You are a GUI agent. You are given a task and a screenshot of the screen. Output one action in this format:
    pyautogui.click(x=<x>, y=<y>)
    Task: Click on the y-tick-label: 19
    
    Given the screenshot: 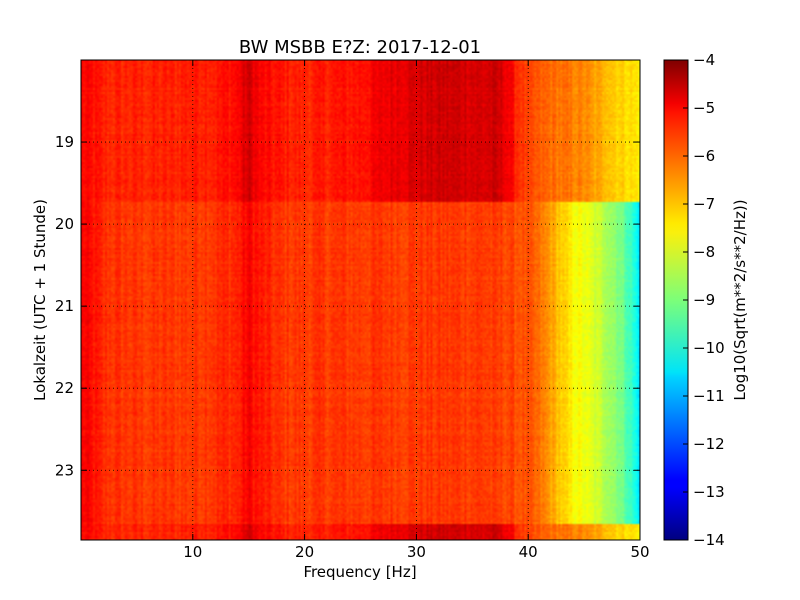 What is the action you would take?
    pyautogui.click(x=64, y=142)
    